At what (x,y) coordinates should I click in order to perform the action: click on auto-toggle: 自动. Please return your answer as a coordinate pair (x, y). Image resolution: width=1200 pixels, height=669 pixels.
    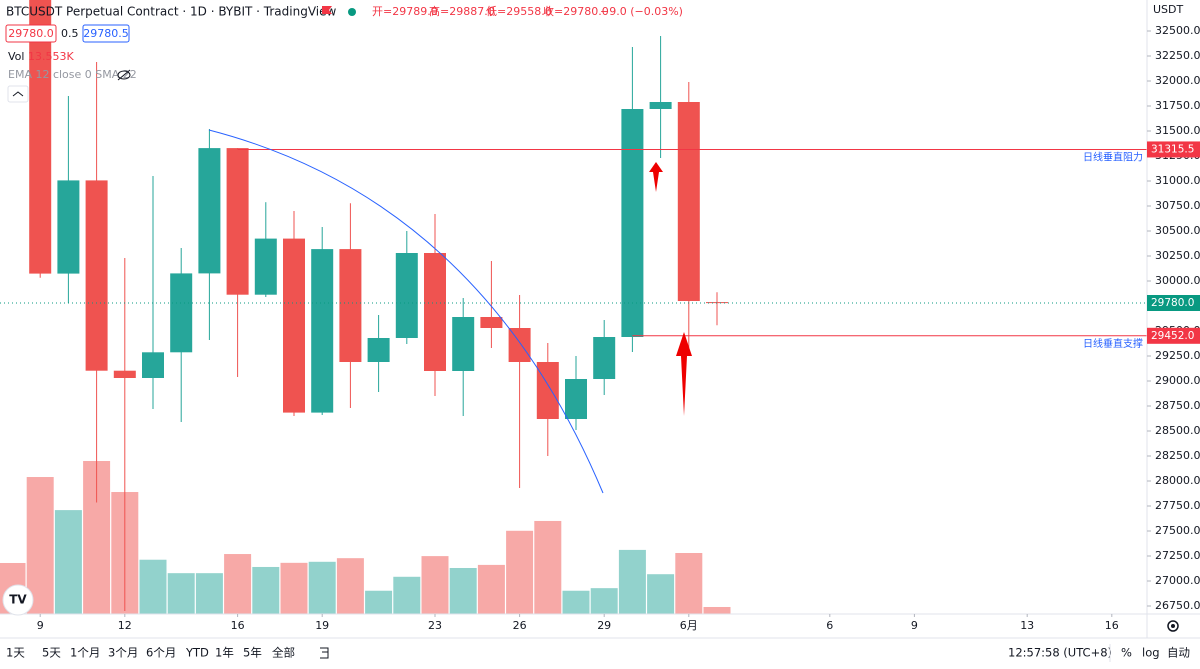
    Looking at the image, I should click on (1178, 653).